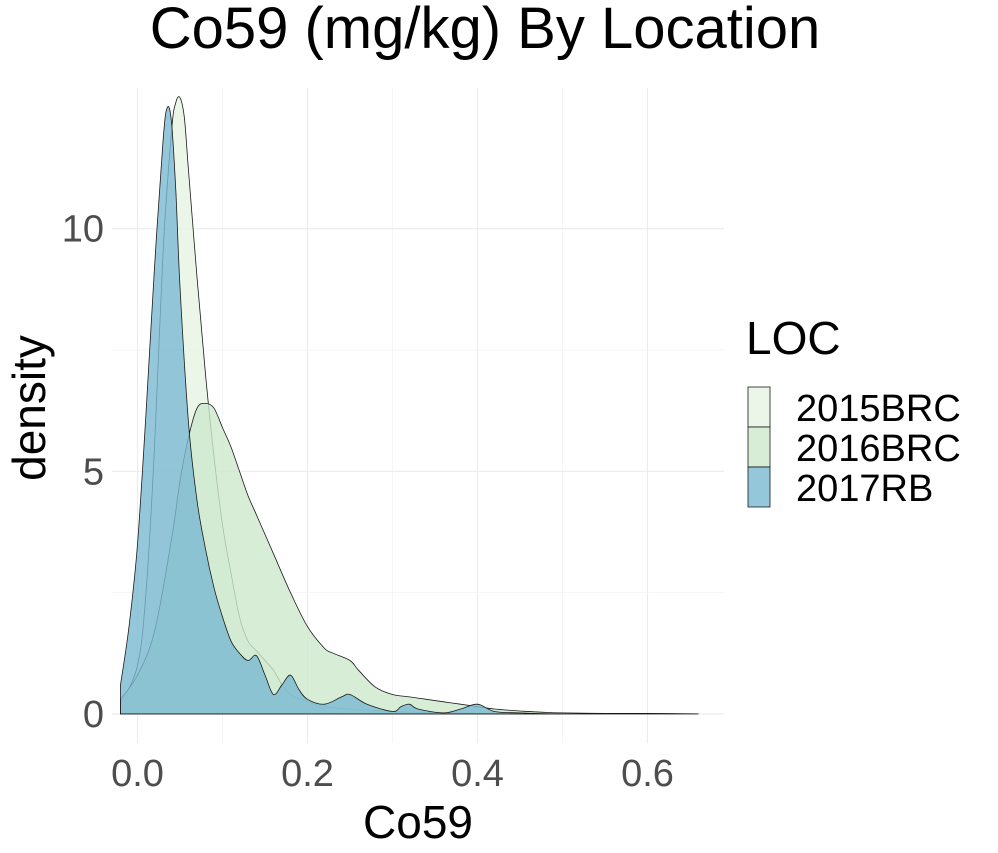 Image resolution: width=998 pixels, height=853 pixels. I want to click on legend-key-2015brc, so click(759, 407).